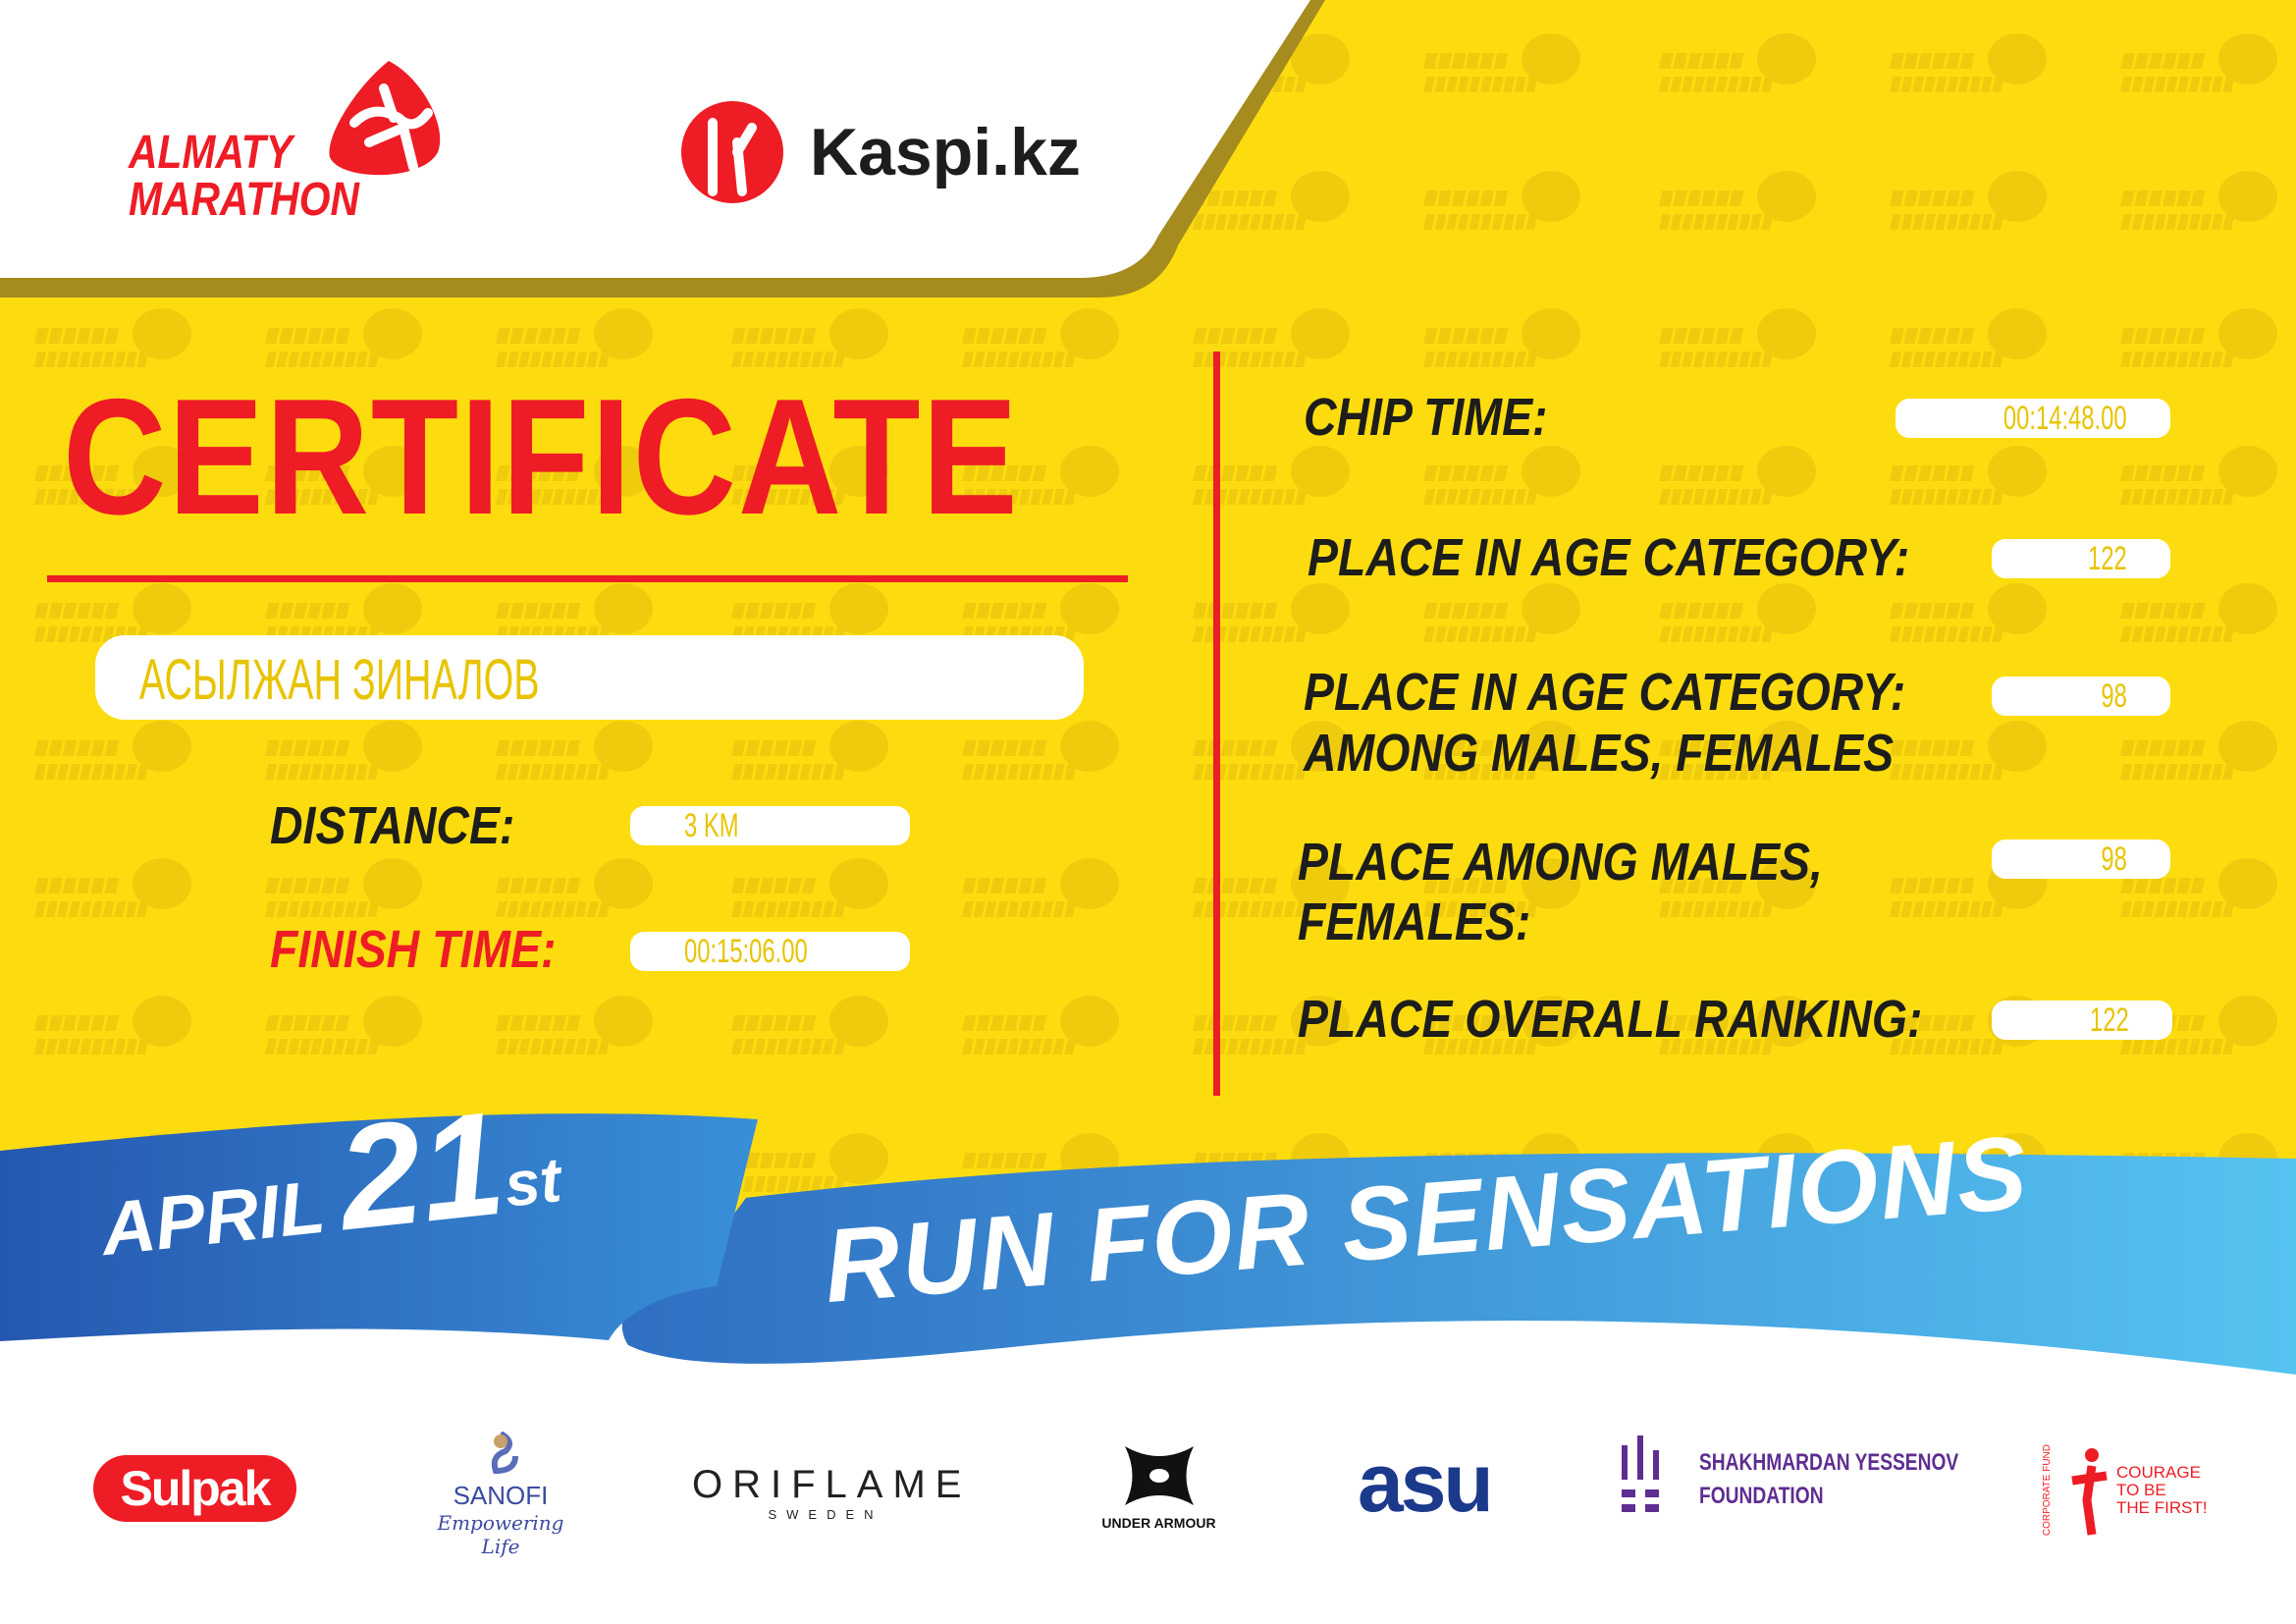 The width and height of the screenshot is (2296, 1624). I want to click on distance-label: DISTANCE:, so click(392, 825).